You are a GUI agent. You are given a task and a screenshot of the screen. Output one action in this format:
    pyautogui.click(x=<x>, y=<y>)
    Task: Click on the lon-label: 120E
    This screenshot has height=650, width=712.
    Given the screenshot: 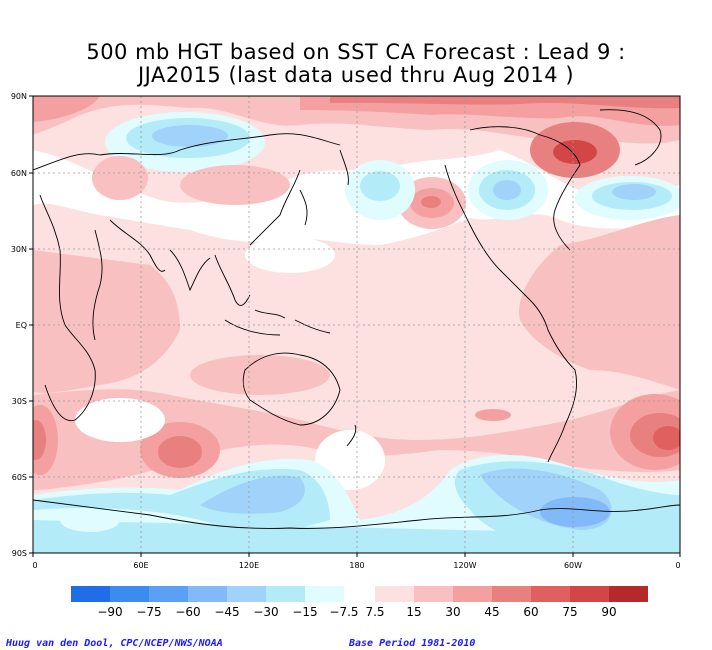 What is the action you would take?
    pyautogui.click(x=249, y=565)
    